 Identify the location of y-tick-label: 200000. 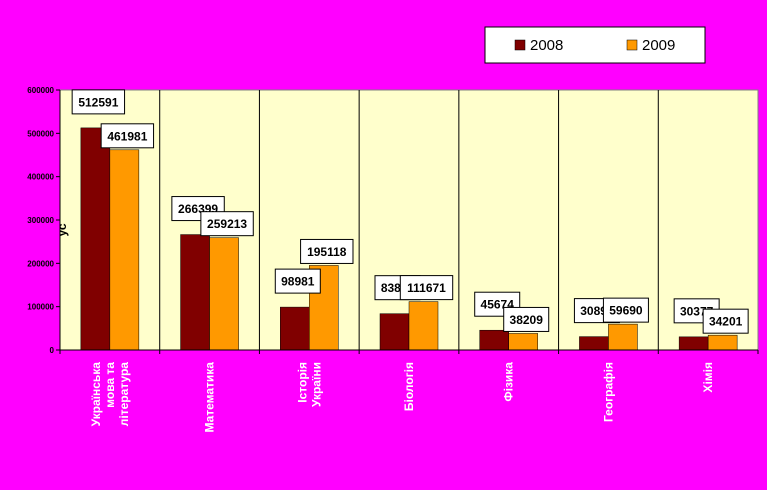
(40, 263).